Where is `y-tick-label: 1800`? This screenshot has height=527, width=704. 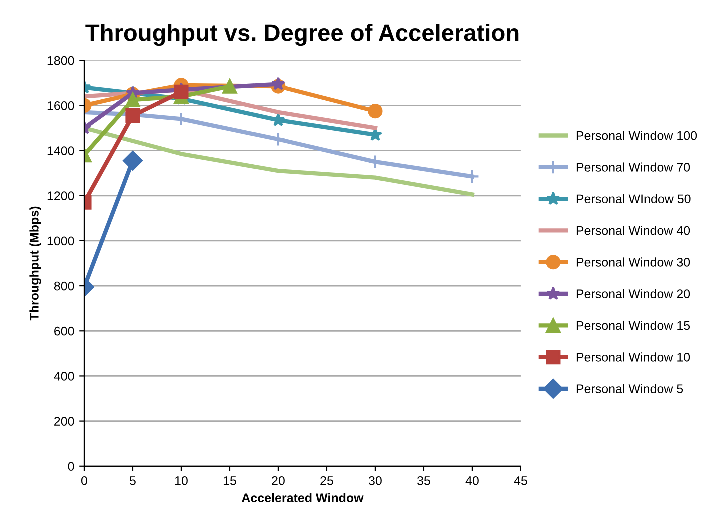 y-tick-label: 1800 is located at coordinates (61, 61).